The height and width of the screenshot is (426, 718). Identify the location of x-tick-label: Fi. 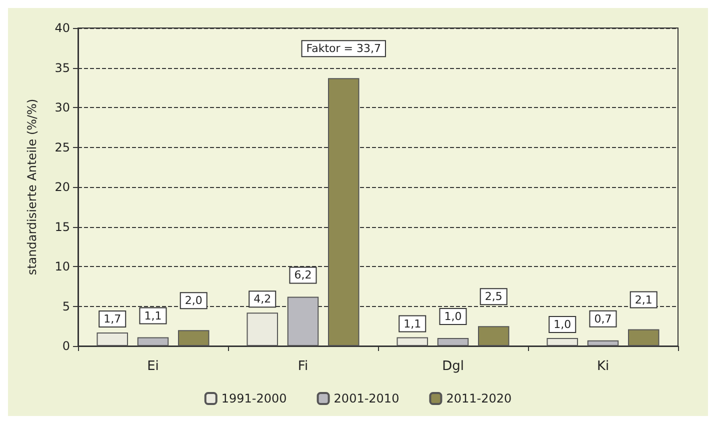
(303, 366).